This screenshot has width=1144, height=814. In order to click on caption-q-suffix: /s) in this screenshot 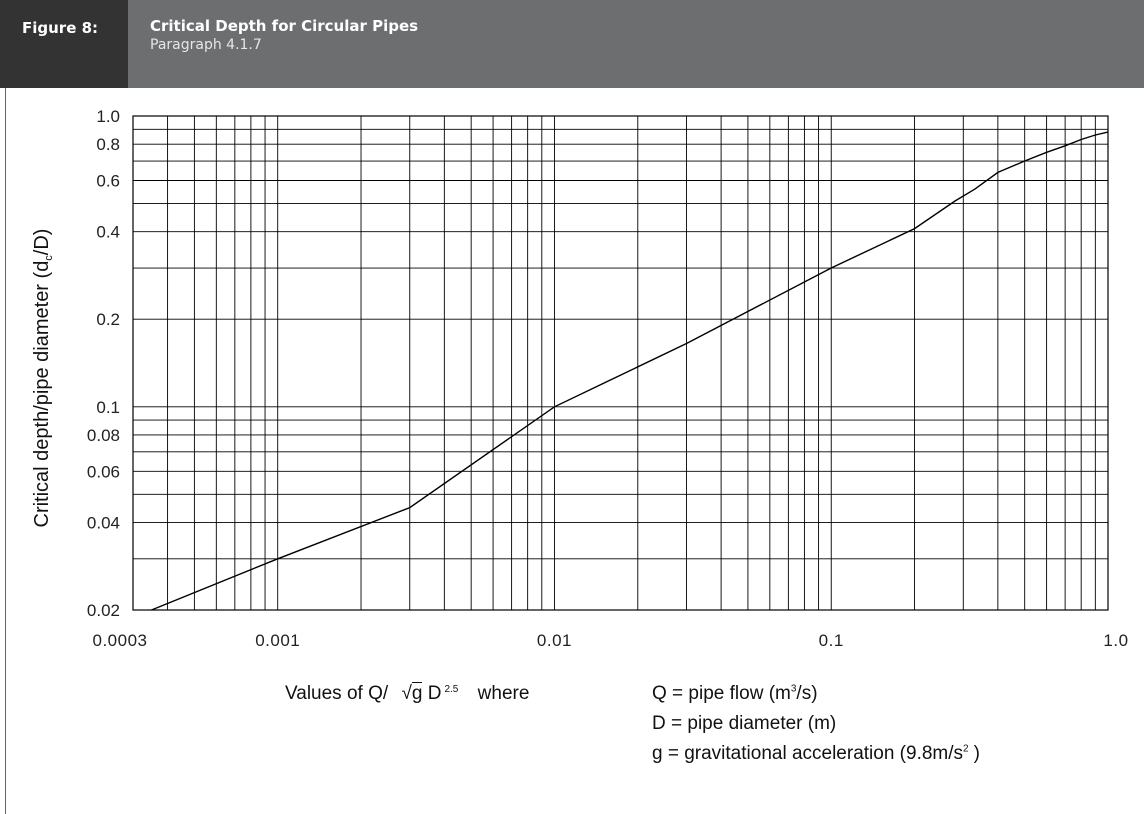, I will do `click(807, 693)`.